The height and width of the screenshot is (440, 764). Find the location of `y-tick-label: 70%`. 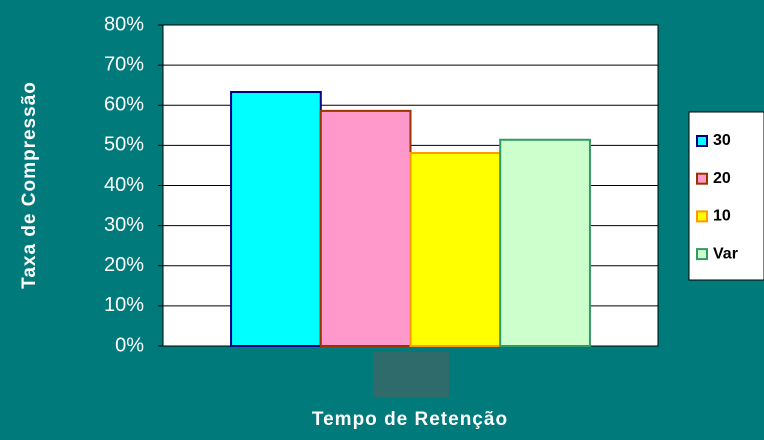

y-tick-label: 70% is located at coordinates (124, 64).